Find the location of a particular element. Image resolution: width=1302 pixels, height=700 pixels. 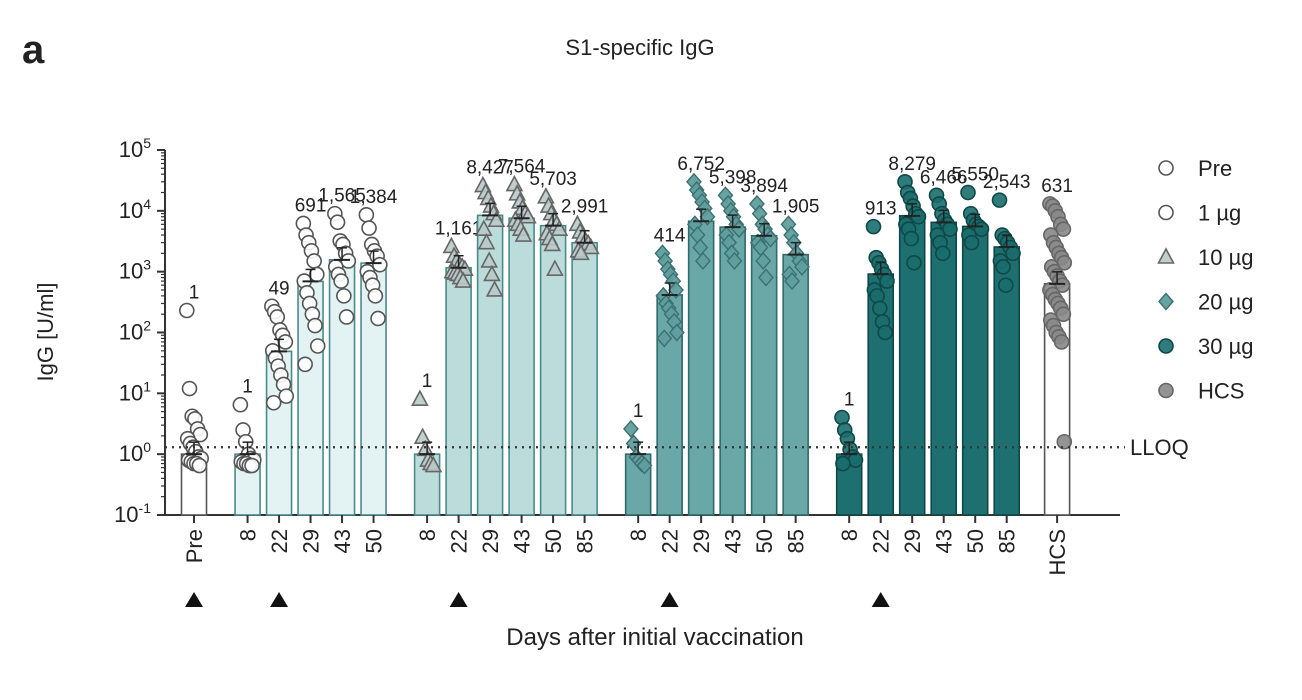

x-tick-label: HCS is located at coordinates (1057, 552).